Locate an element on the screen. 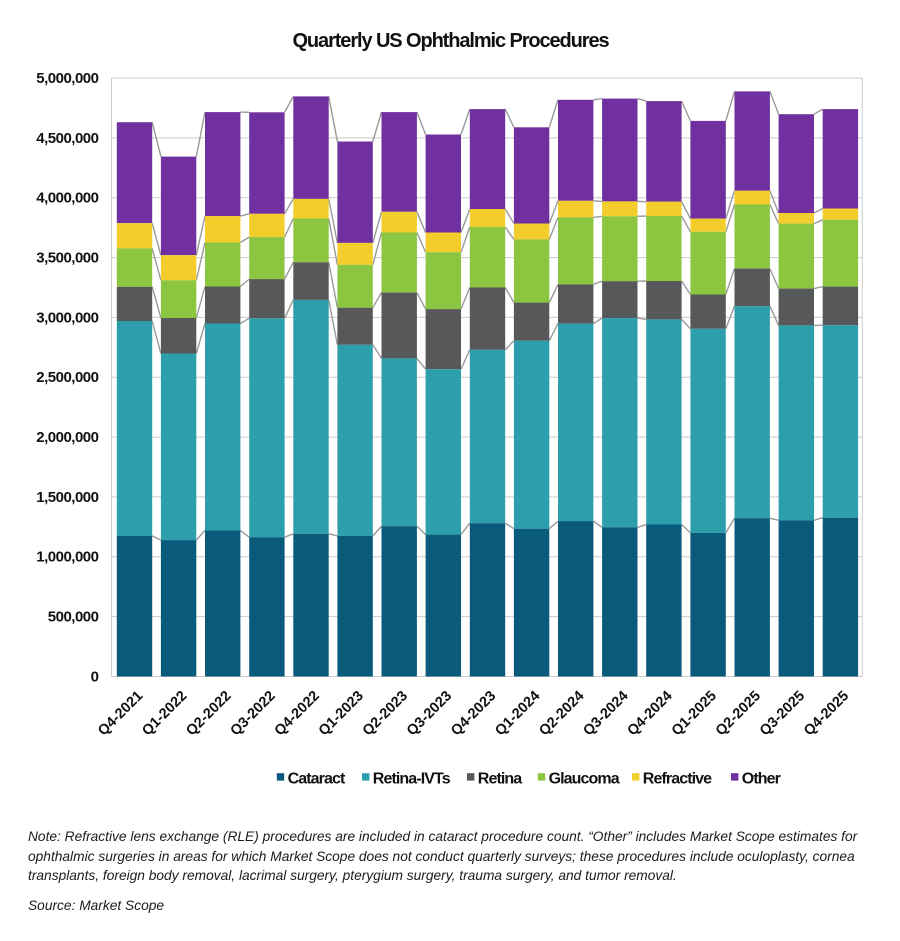 This screenshot has height=941, width=900. svg-text: 3,000,000 is located at coordinates (67, 317).